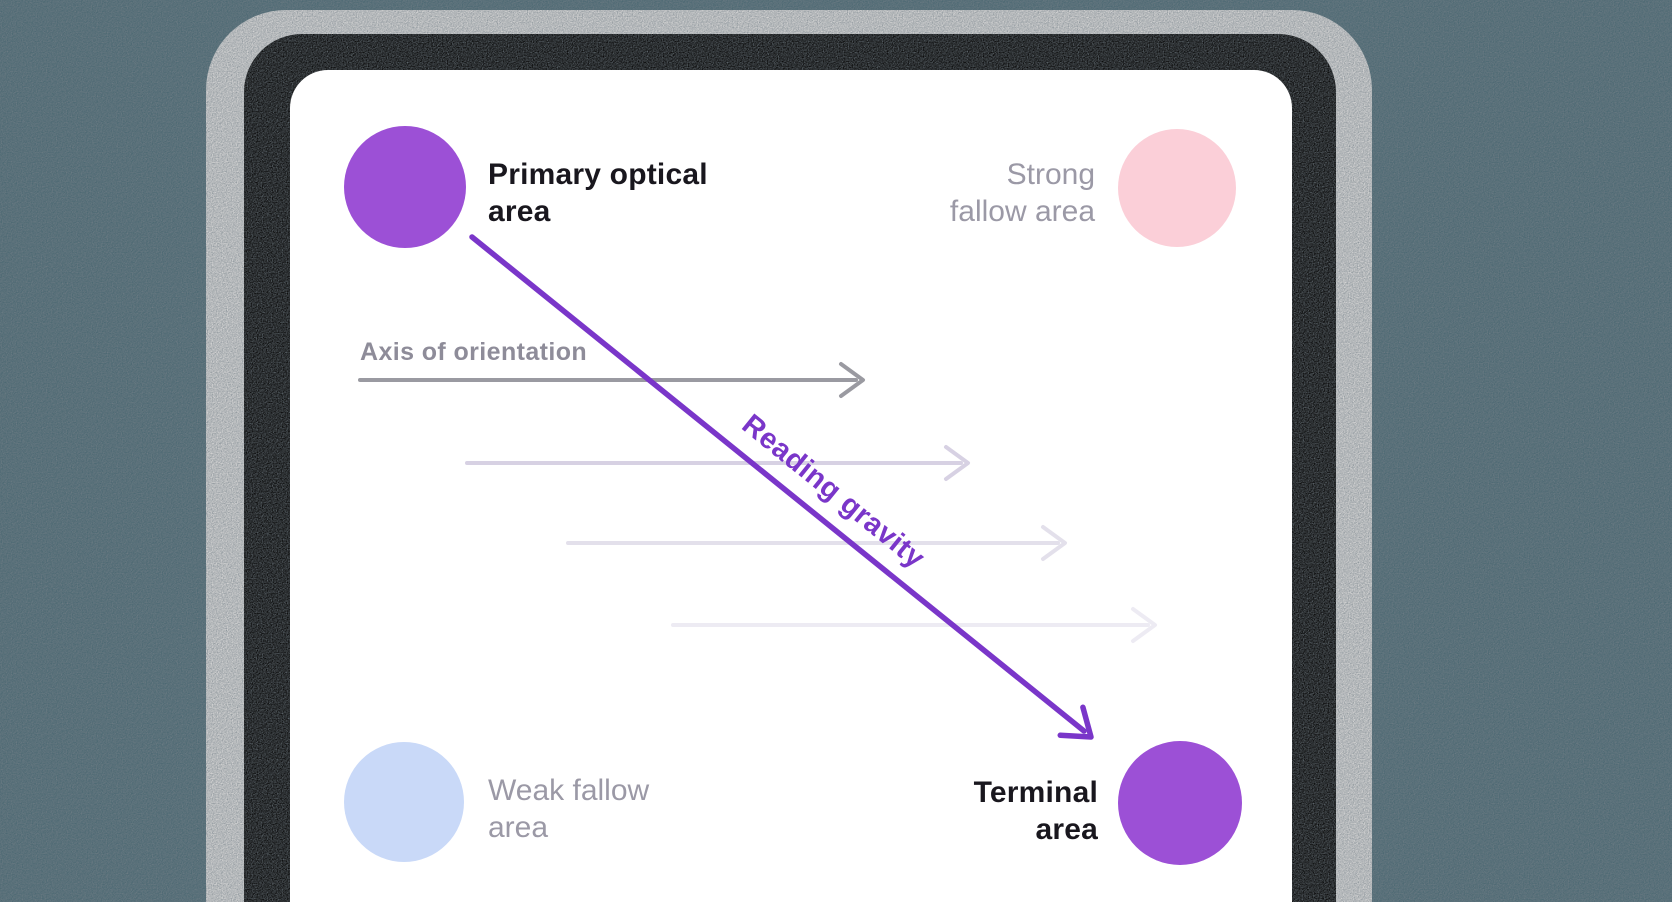  I want to click on strong-fallow-label: Strong fallow area, so click(1022, 193).